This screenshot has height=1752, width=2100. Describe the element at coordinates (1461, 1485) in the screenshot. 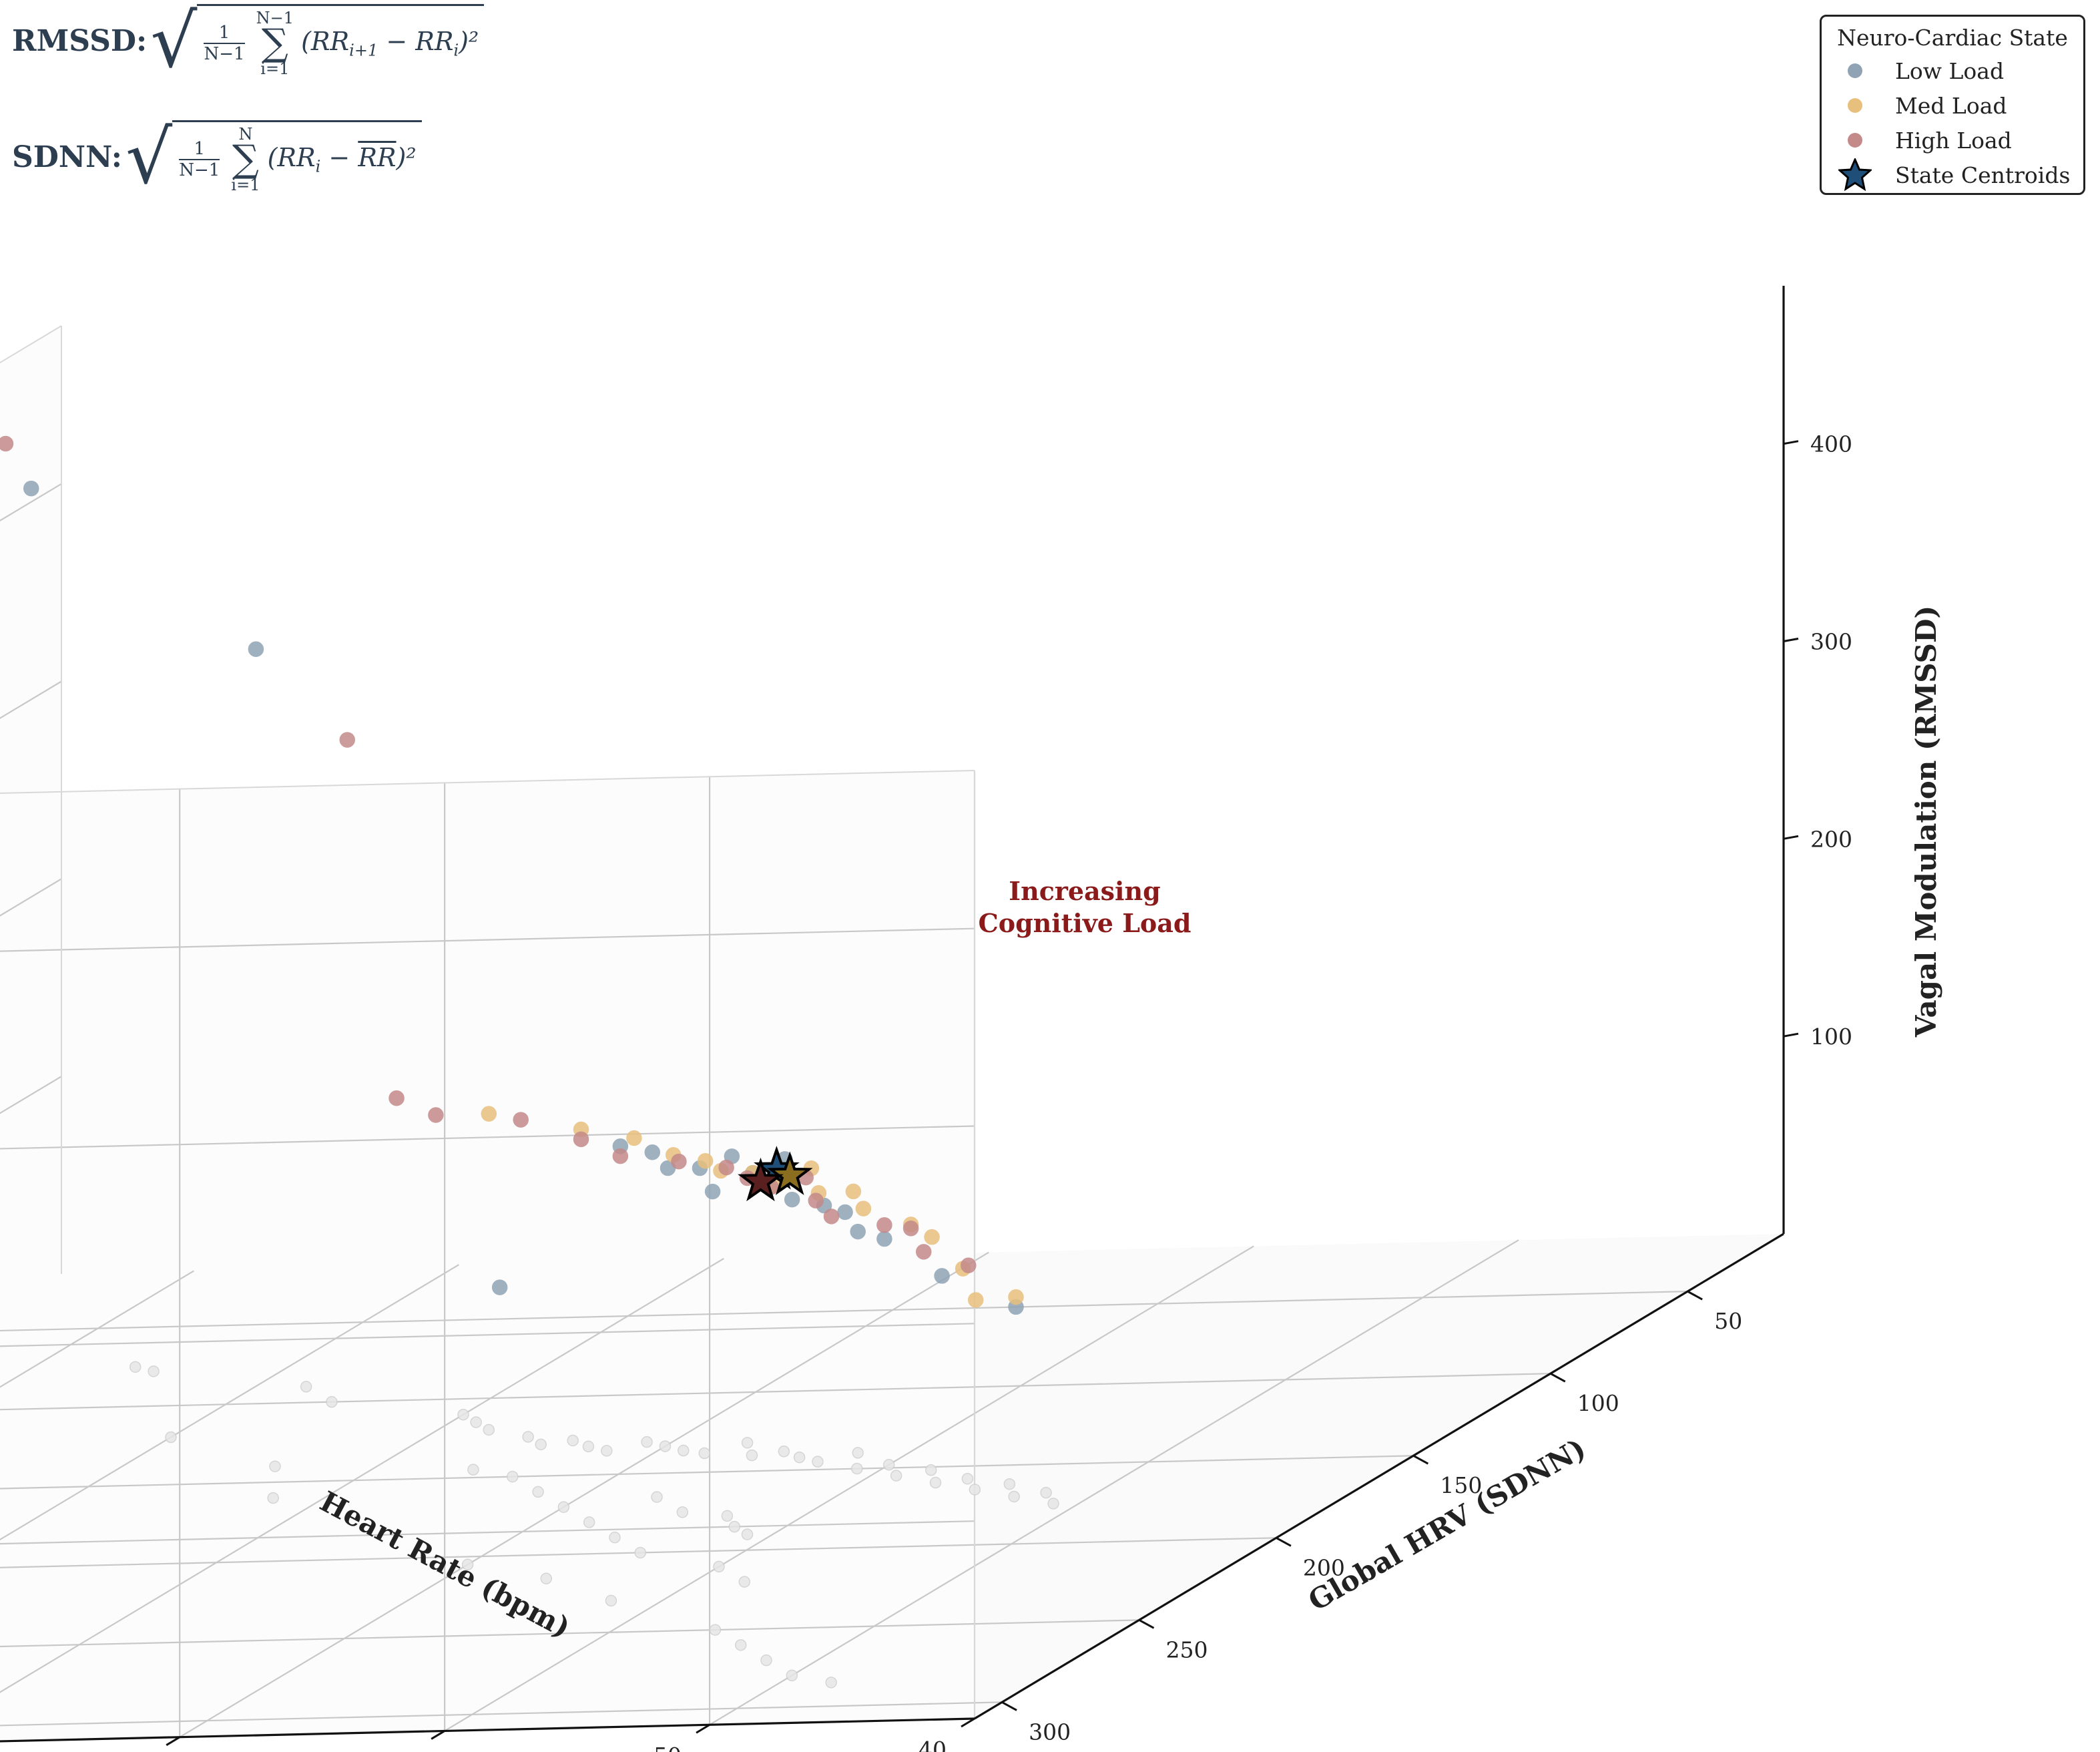

I see `y-tick-label: 150` at that location.